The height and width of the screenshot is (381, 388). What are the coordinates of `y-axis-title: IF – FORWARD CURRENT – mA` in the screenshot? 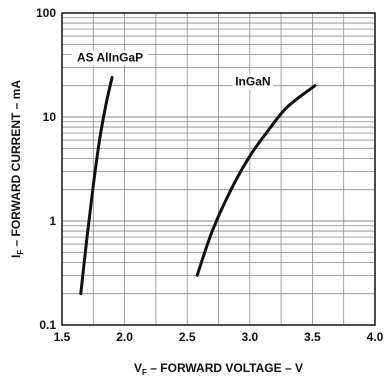 It's located at (17, 169).